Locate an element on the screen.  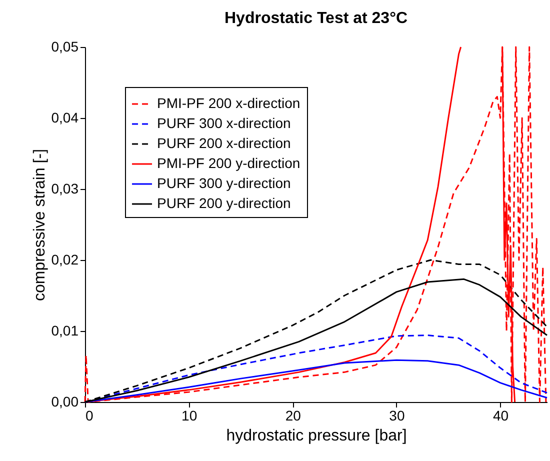
legend-label: PMI-PF 200 x-direction is located at coordinates (228, 103).